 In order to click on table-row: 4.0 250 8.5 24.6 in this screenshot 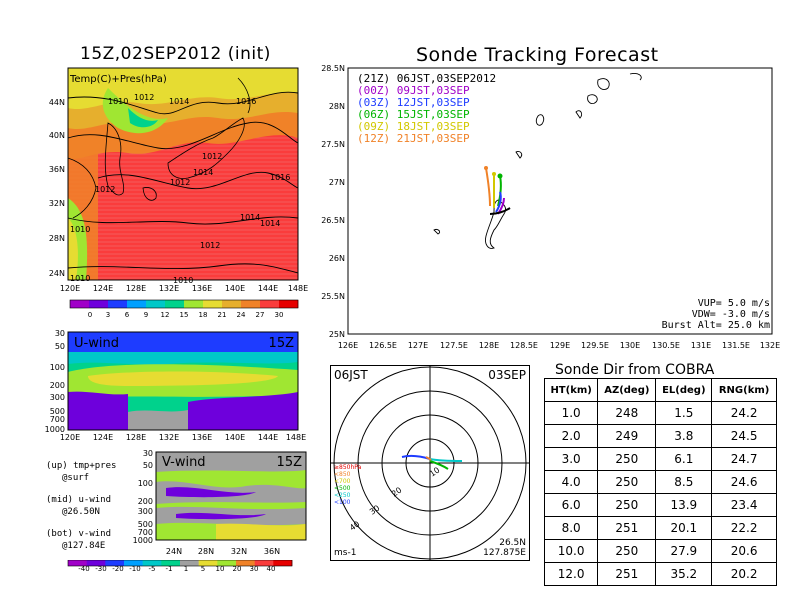, I will do `click(660, 482)`.